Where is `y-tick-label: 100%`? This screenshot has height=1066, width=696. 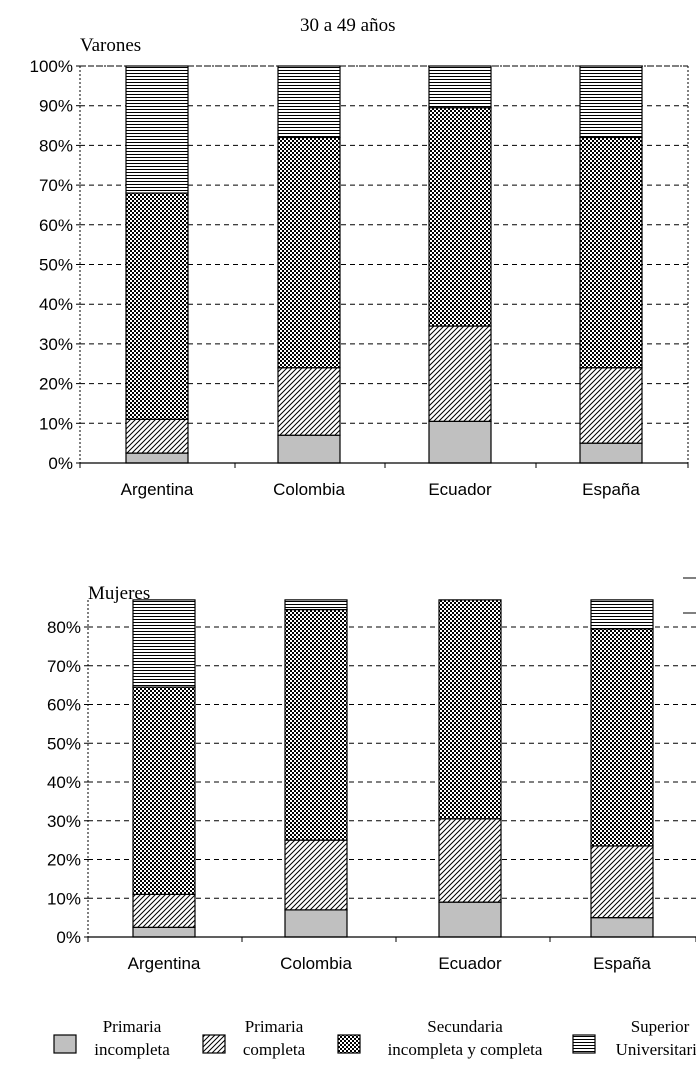
y-tick-label: 100% is located at coordinates (51, 66).